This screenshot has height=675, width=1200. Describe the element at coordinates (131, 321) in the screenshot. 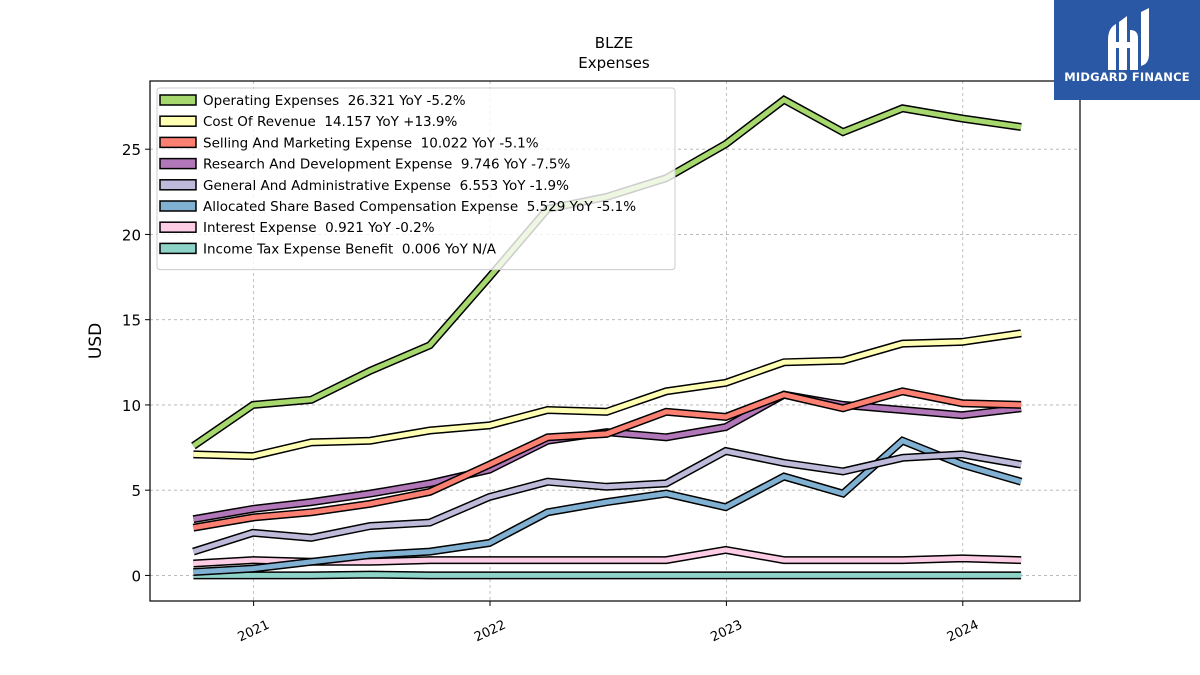

I see `y-tick-label: 15` at that location.